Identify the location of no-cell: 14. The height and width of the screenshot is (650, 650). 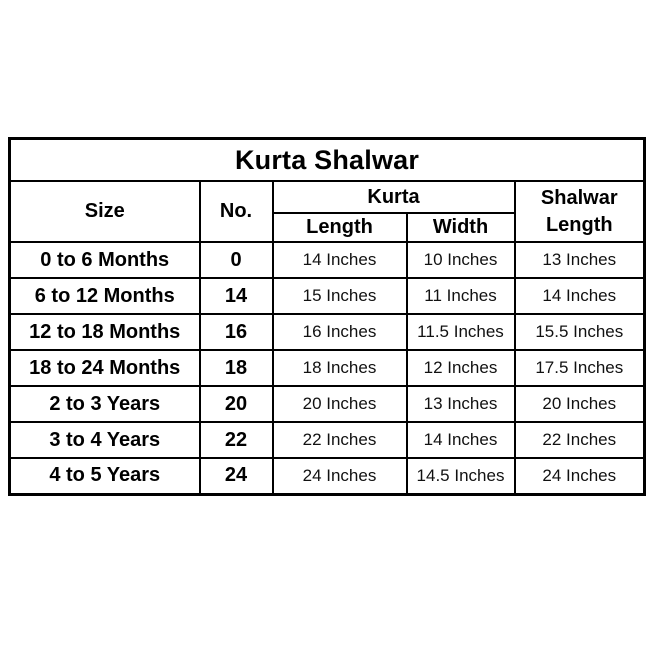
(236, 296).